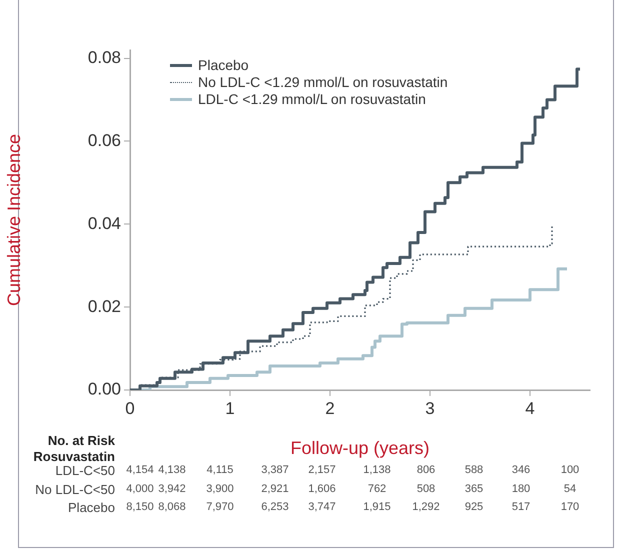  I want to click on text: 3,387, so click(275, 470).